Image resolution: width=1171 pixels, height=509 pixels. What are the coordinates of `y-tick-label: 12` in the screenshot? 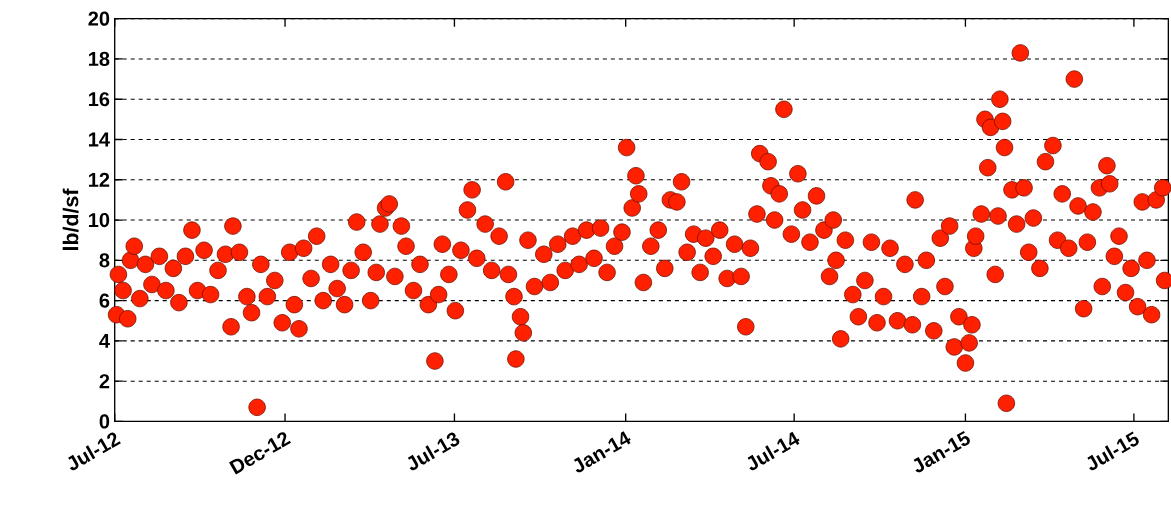 It's located at (99, 179).